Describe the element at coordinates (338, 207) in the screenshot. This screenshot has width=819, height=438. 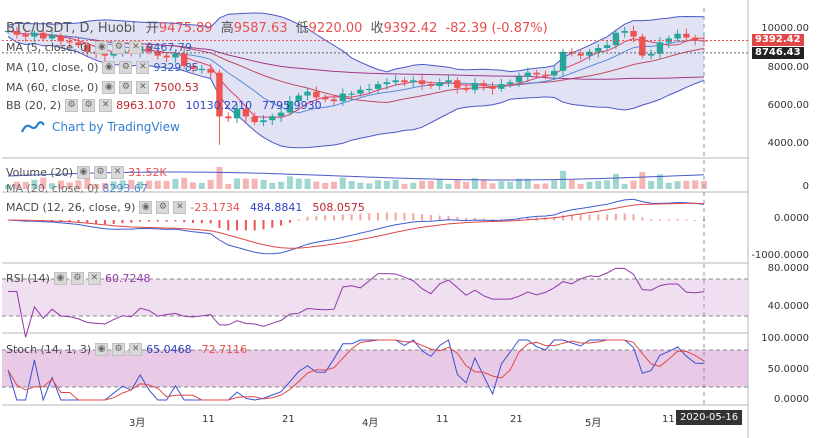
I see `macd-signal-value: 508.0575` at that location.